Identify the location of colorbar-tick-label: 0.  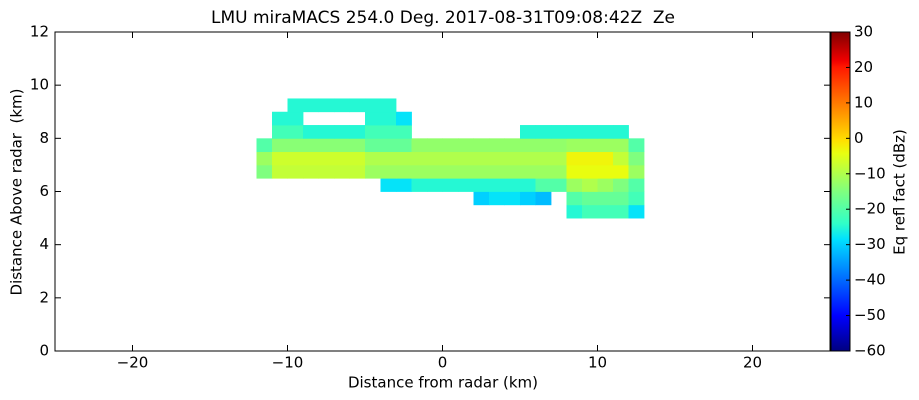
(859, 138).